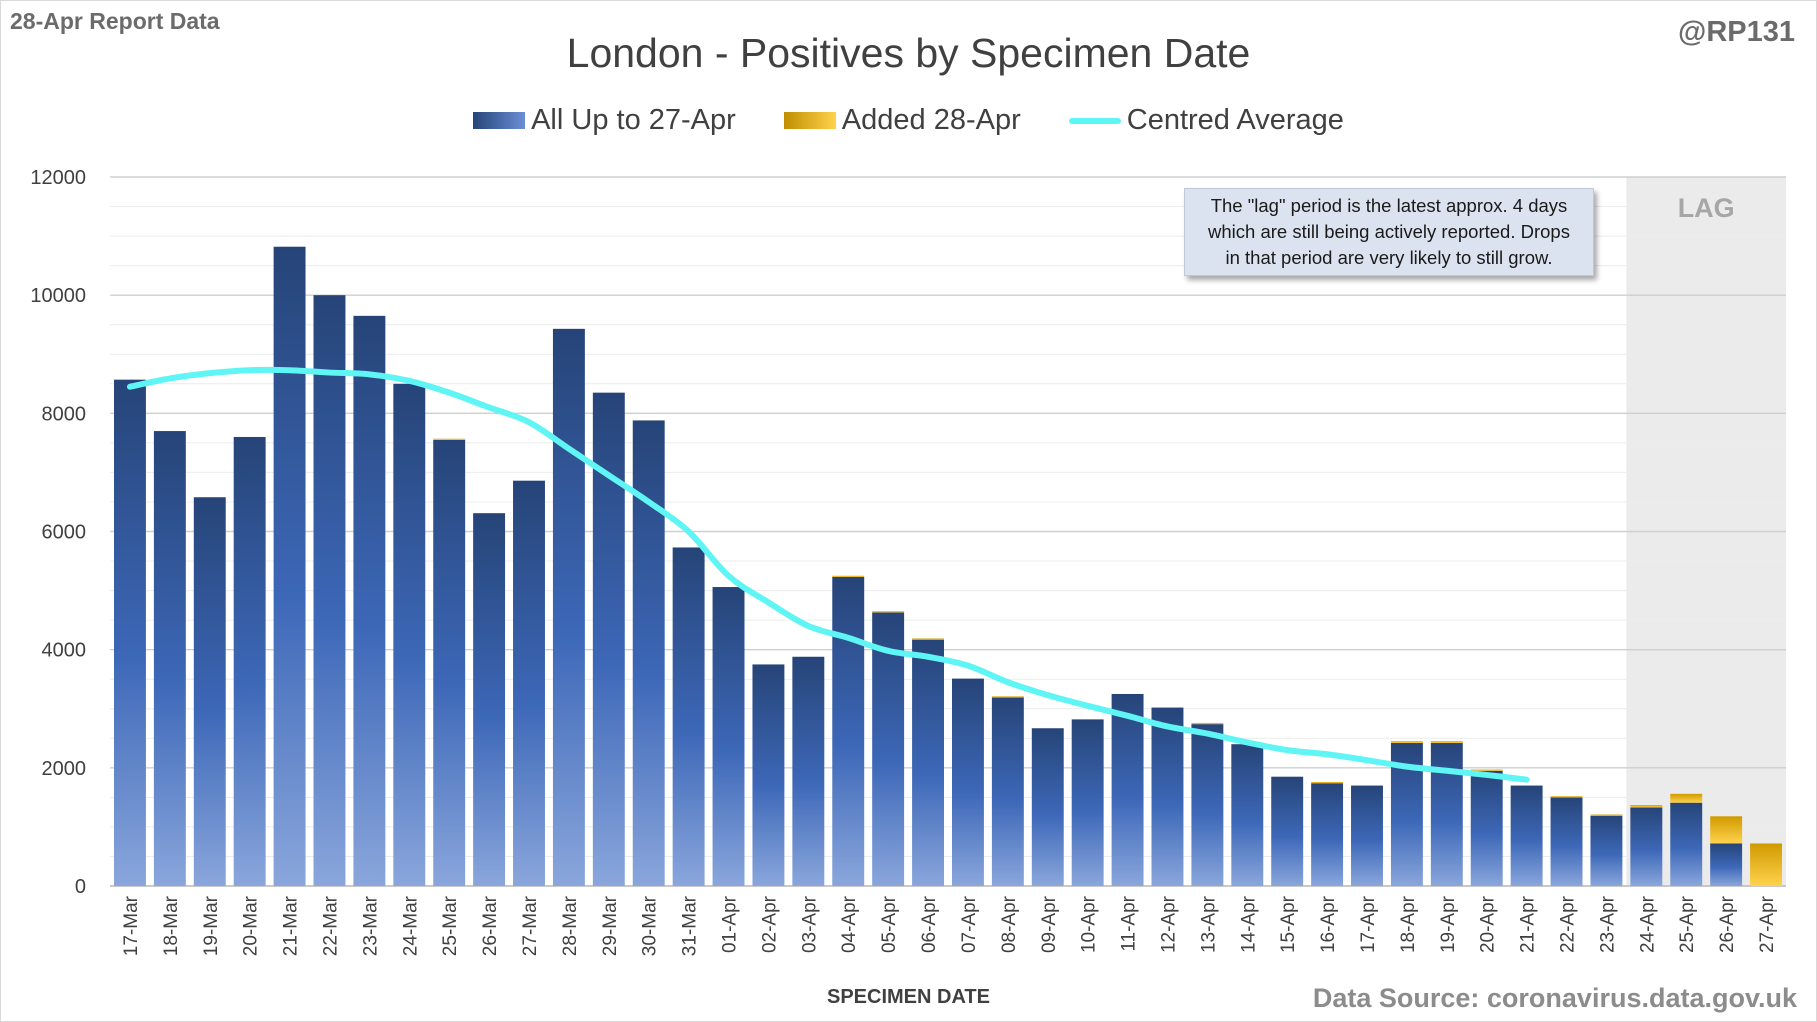  Describe the element at coordinates (1089, 924) in the screenshot. I see `x-tick-label: 10-Apr` at that location.